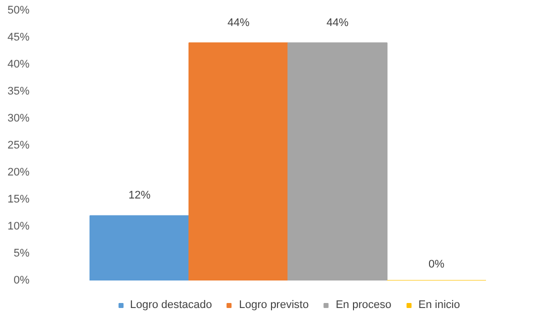  Describe the element at coordinates (436, 264) in the screenshot. I see `data-label: 0%` at that location.